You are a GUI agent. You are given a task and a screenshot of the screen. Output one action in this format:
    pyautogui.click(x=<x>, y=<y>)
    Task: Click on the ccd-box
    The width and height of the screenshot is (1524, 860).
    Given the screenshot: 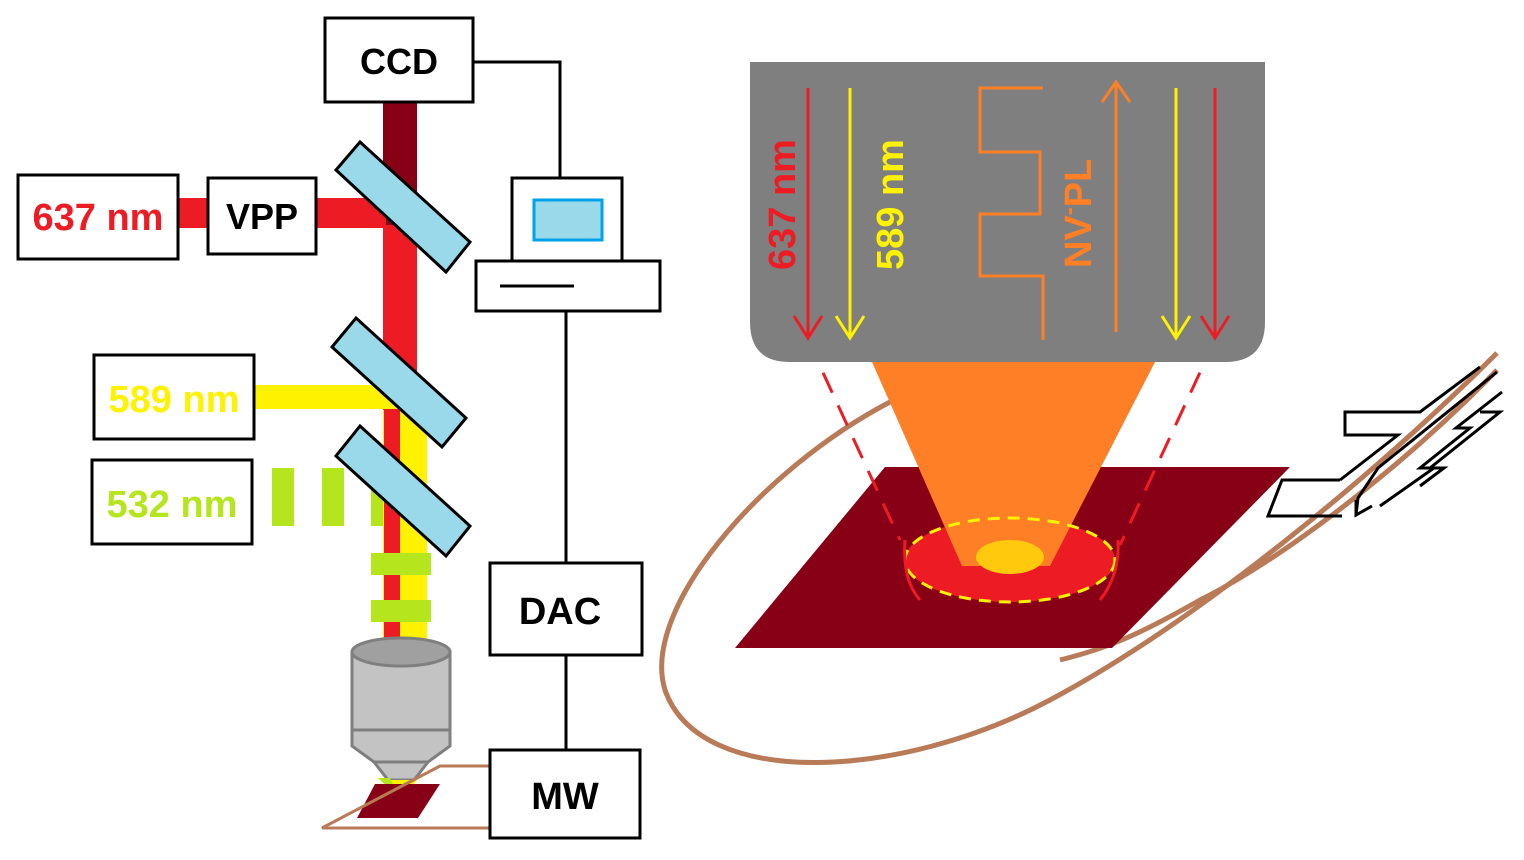 What is the action you would take?
    pyautogui.click(x=399, y=60)
    